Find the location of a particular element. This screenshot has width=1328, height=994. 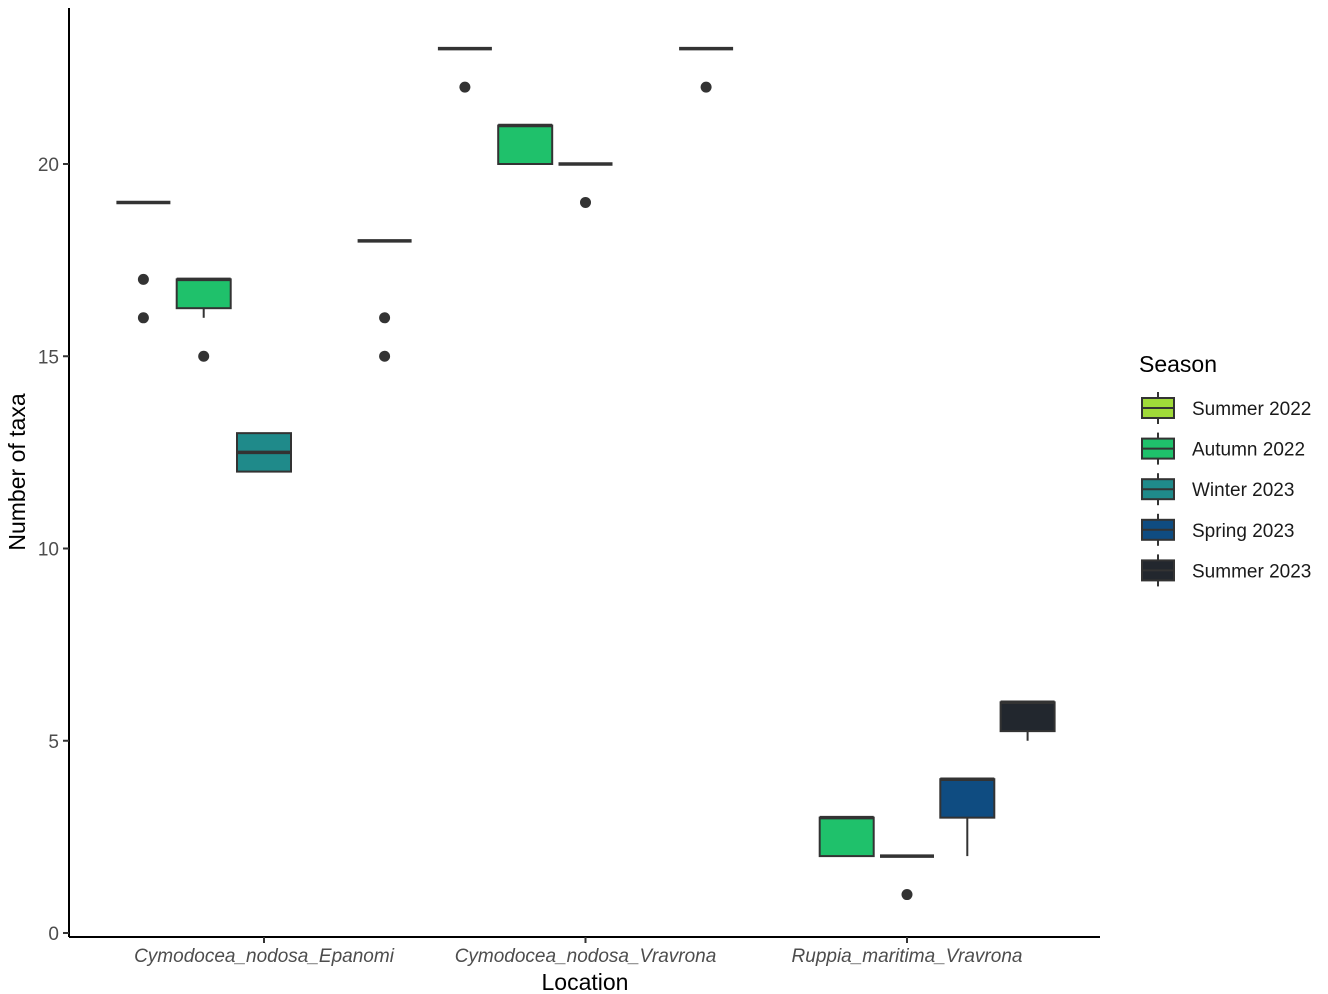

legend-item: Autumn 2022 is located at coordinates (1223, 448).